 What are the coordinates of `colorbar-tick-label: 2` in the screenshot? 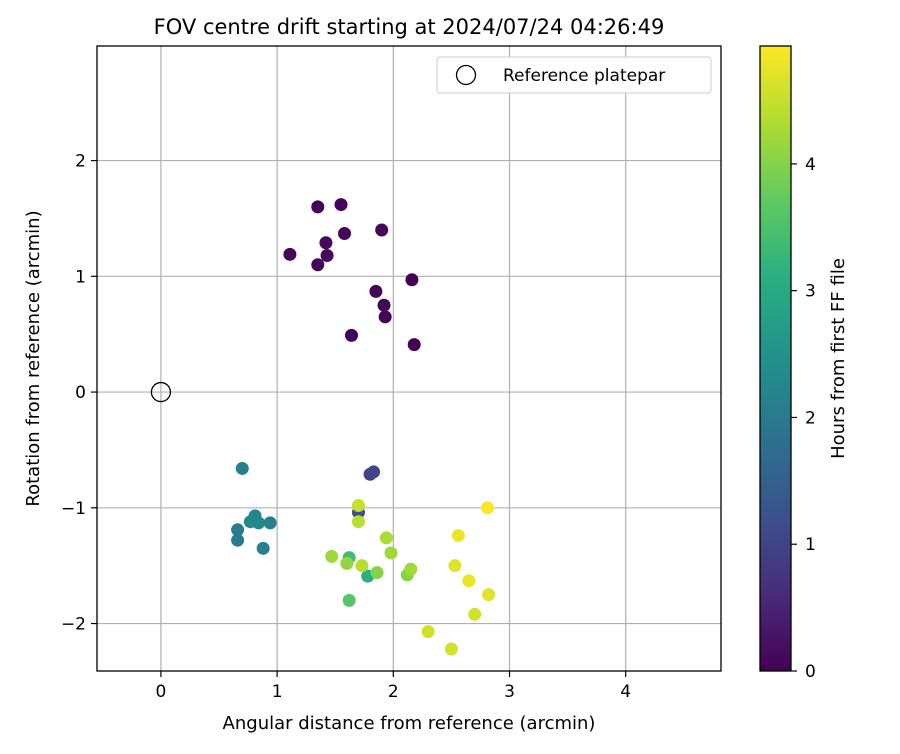 It's located at (810, 418).